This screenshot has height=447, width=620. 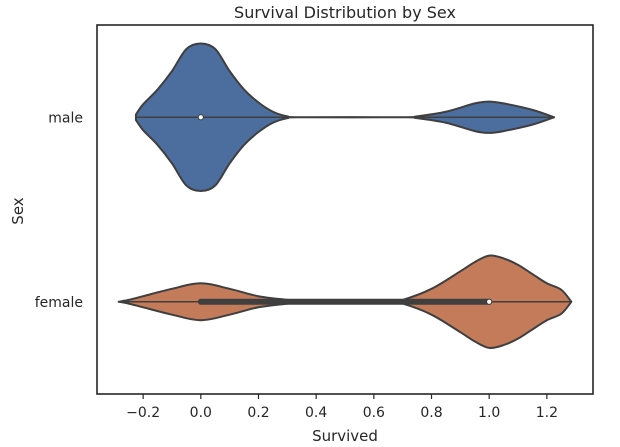 What do you see at coordinates (59, 303) in the screenshot?
I see `y-tick-label-female: female` at bounding box center [59, 303].